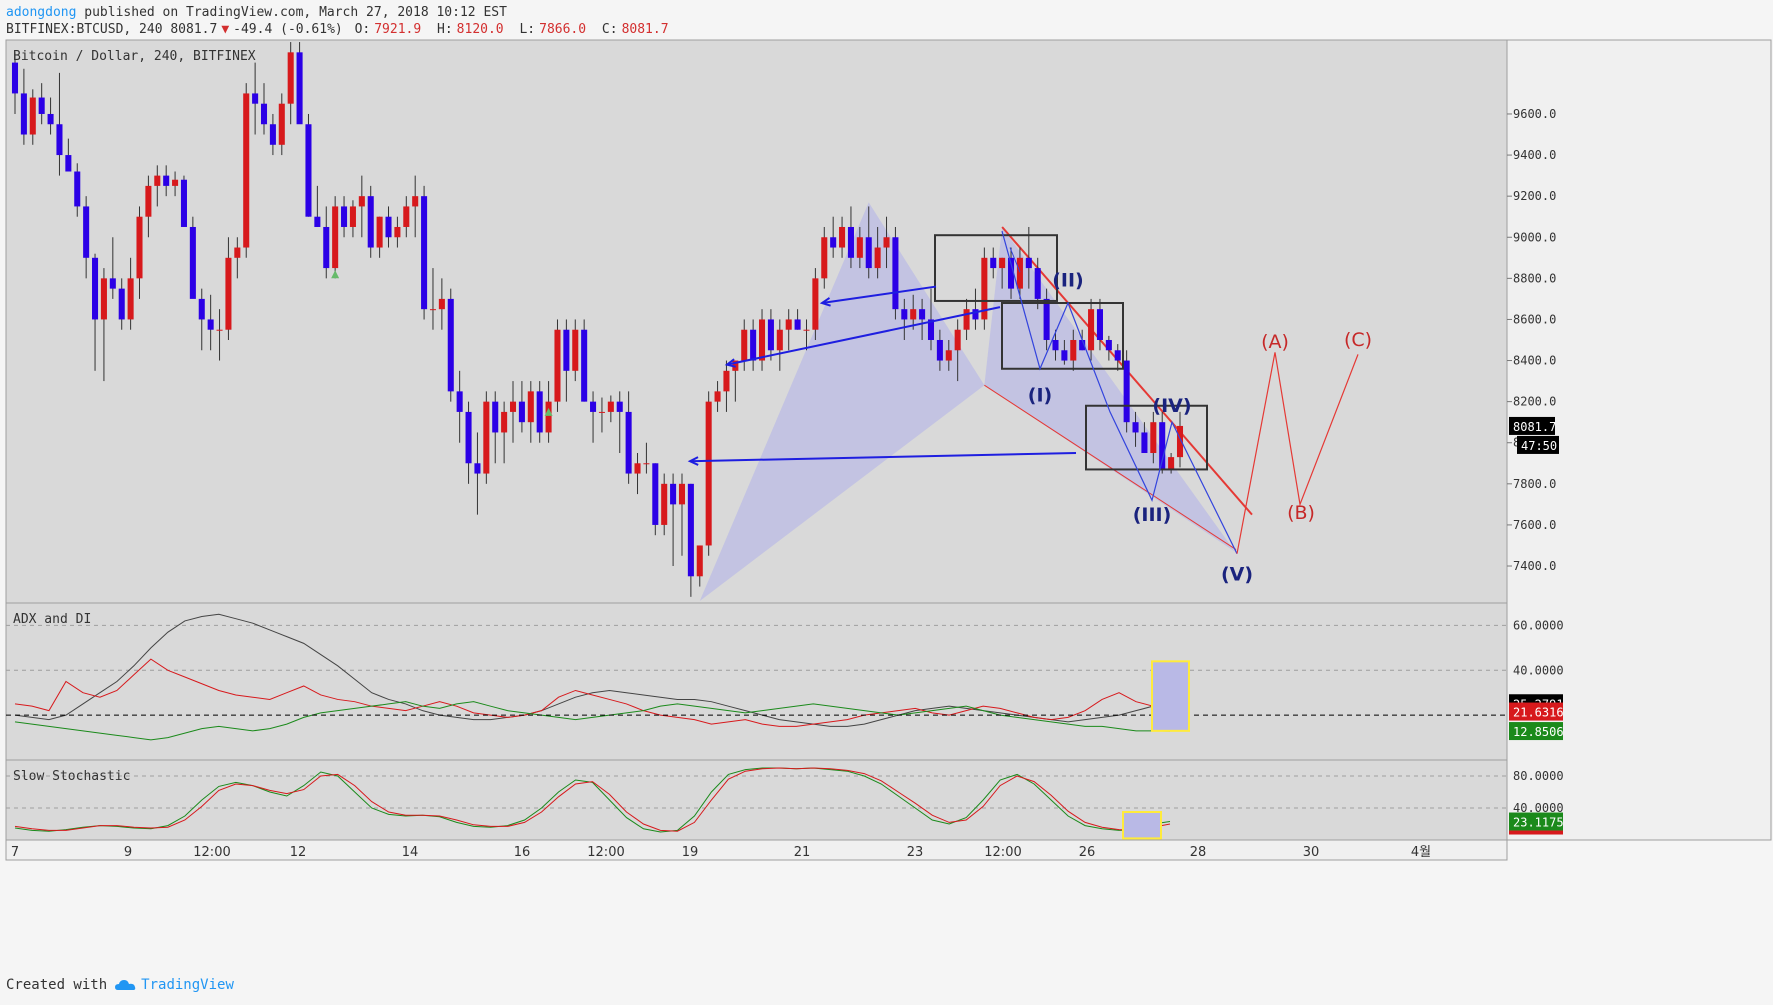 The height and width of the screenshot is (1005, 1773). What do you see at coordinates (187, 985) in the screenshot?
I see `tradingview-brand-label: TradingView` at bounding box center [187, 985].